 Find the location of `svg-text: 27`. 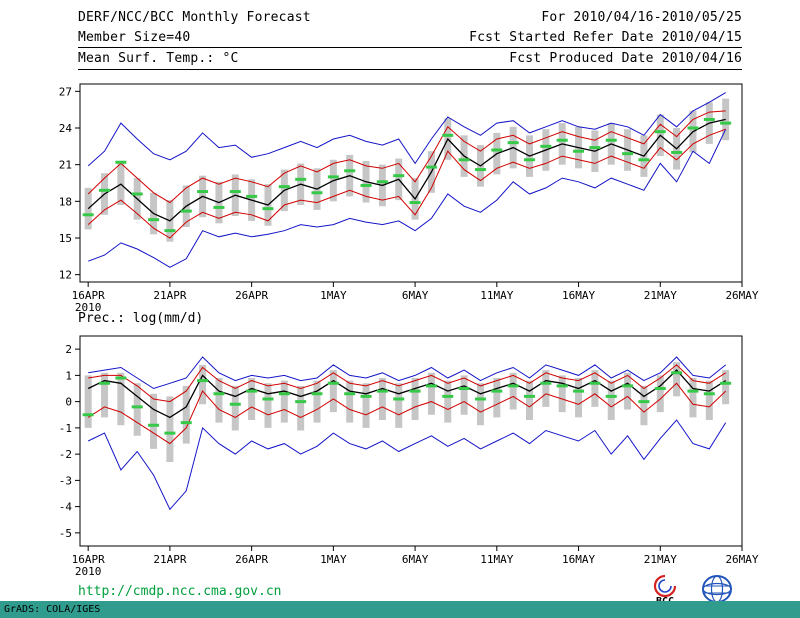

svg-text: 27 is located at coordinates (65, 91).